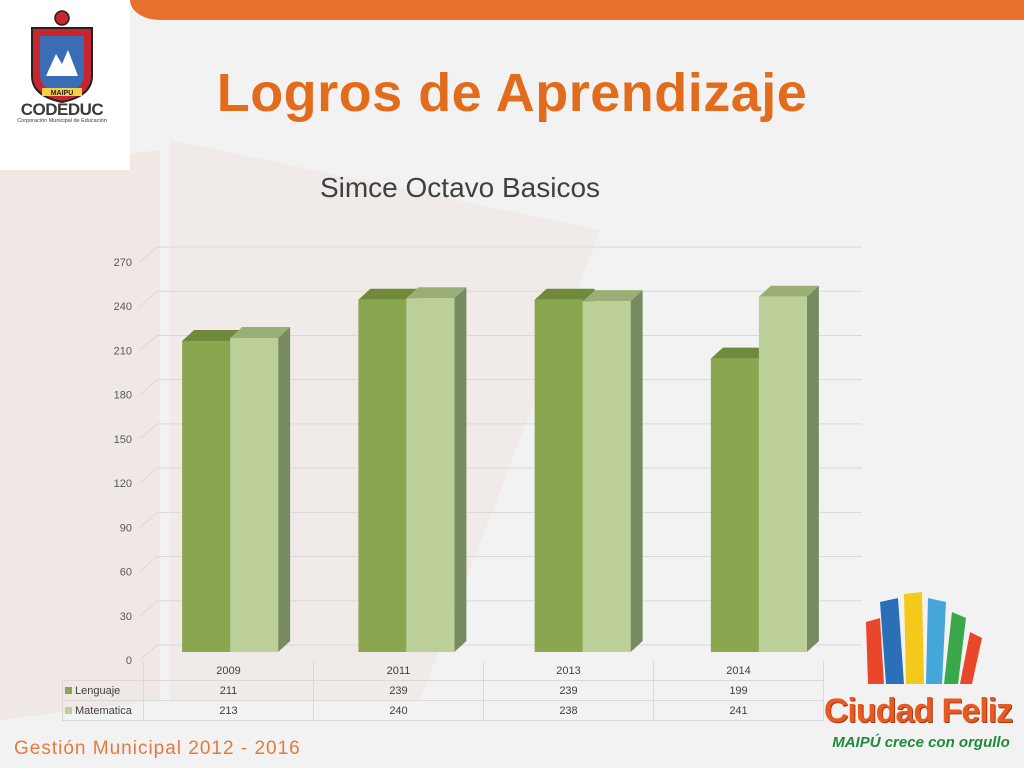 The height and width of the screenshot is (768, 1024). What do you see at coordinates (103, 671) in the screenshot?
I see `table-corner` at bounding box center [103, 671].